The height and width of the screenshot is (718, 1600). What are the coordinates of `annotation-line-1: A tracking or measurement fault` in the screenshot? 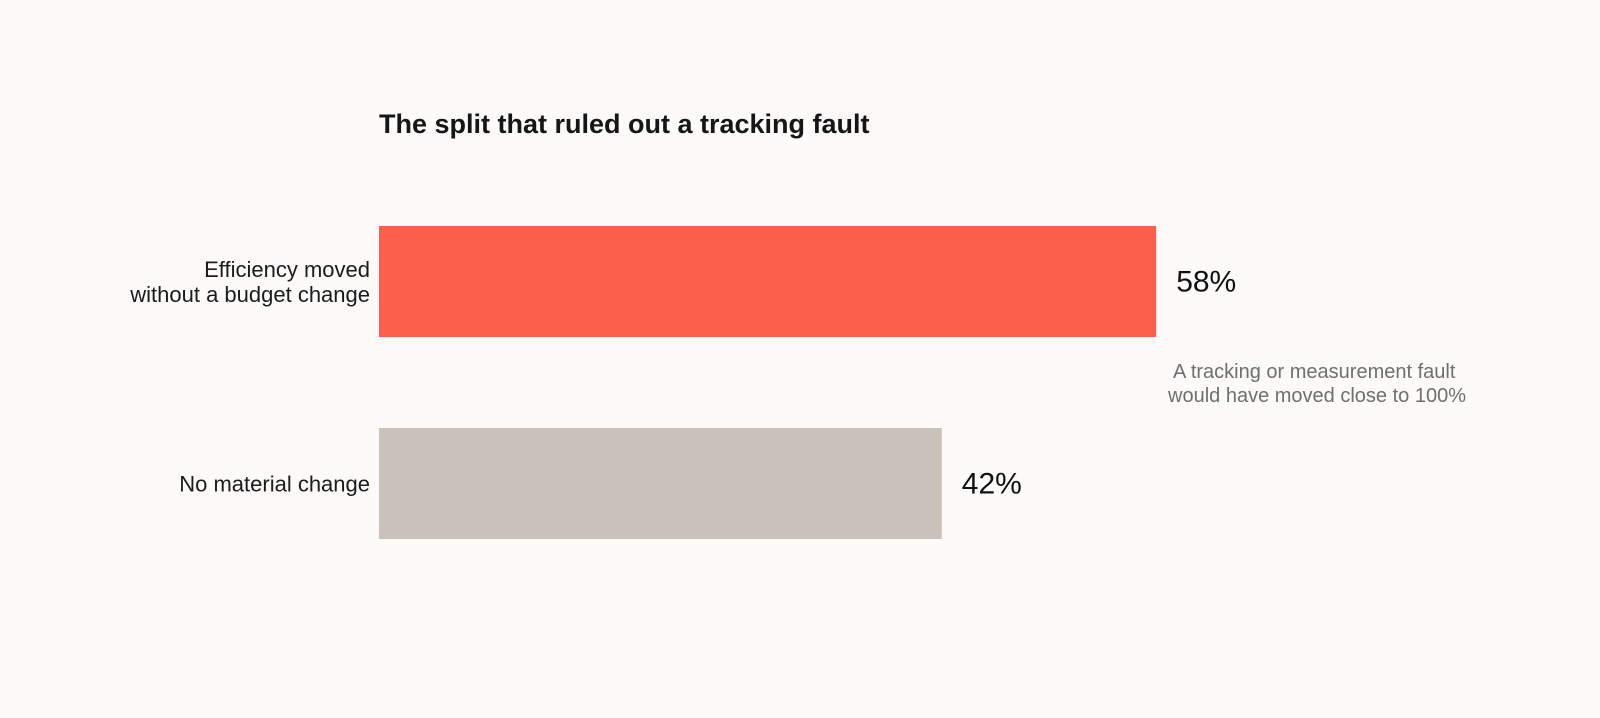 It's located at (1314, 372).